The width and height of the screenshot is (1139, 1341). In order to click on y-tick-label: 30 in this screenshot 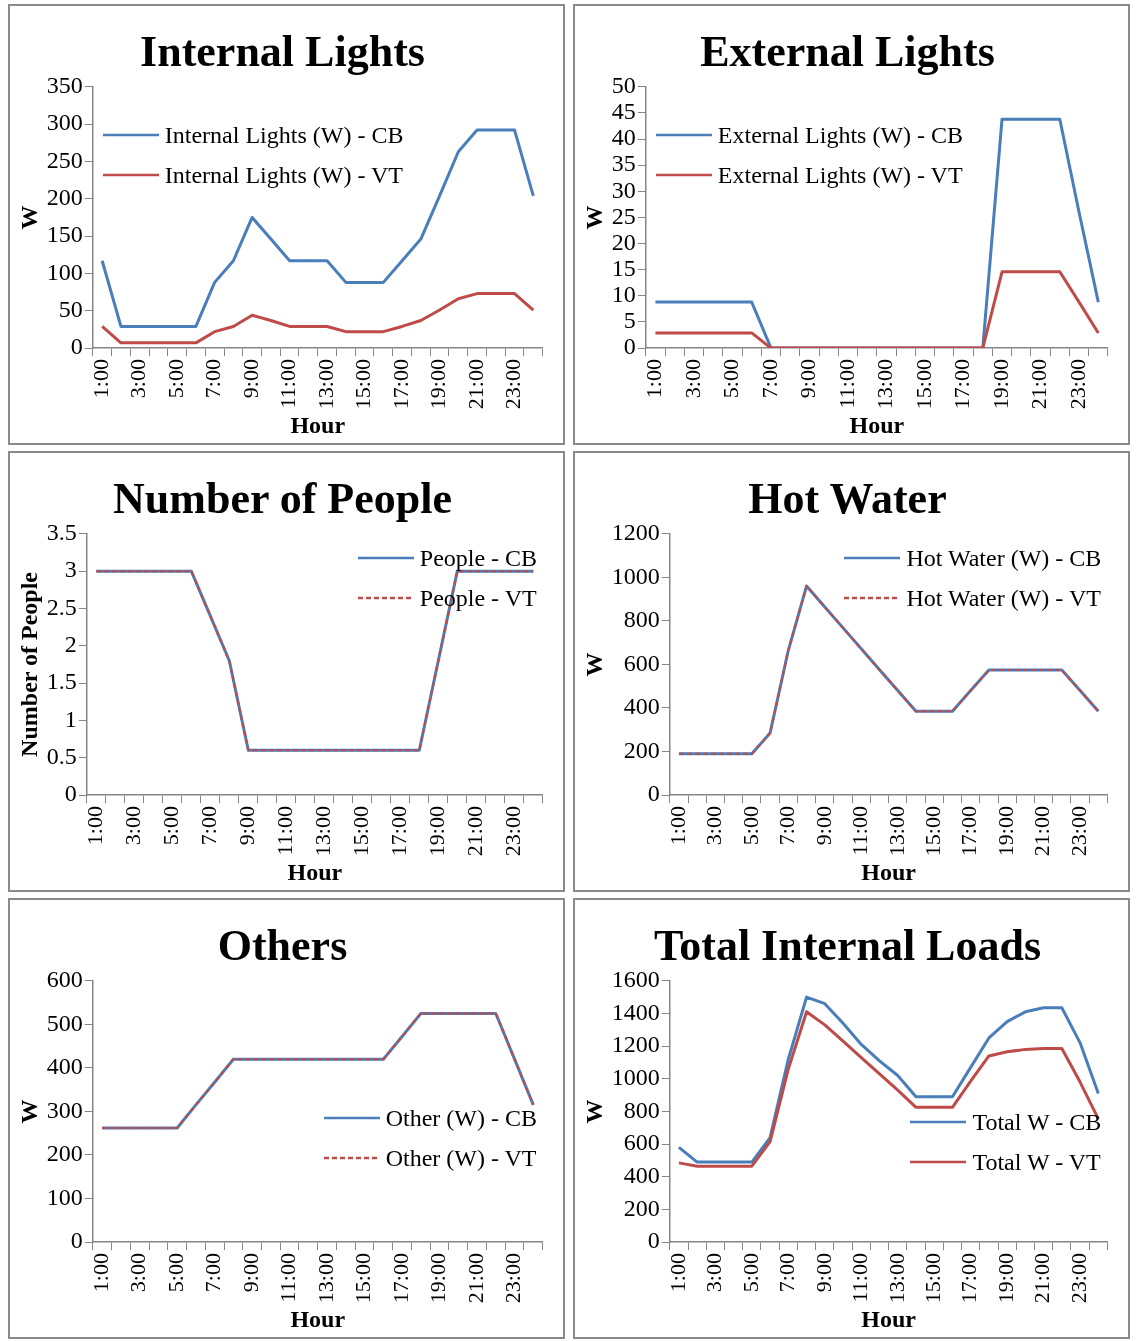, I will do `click(623, 189)`.